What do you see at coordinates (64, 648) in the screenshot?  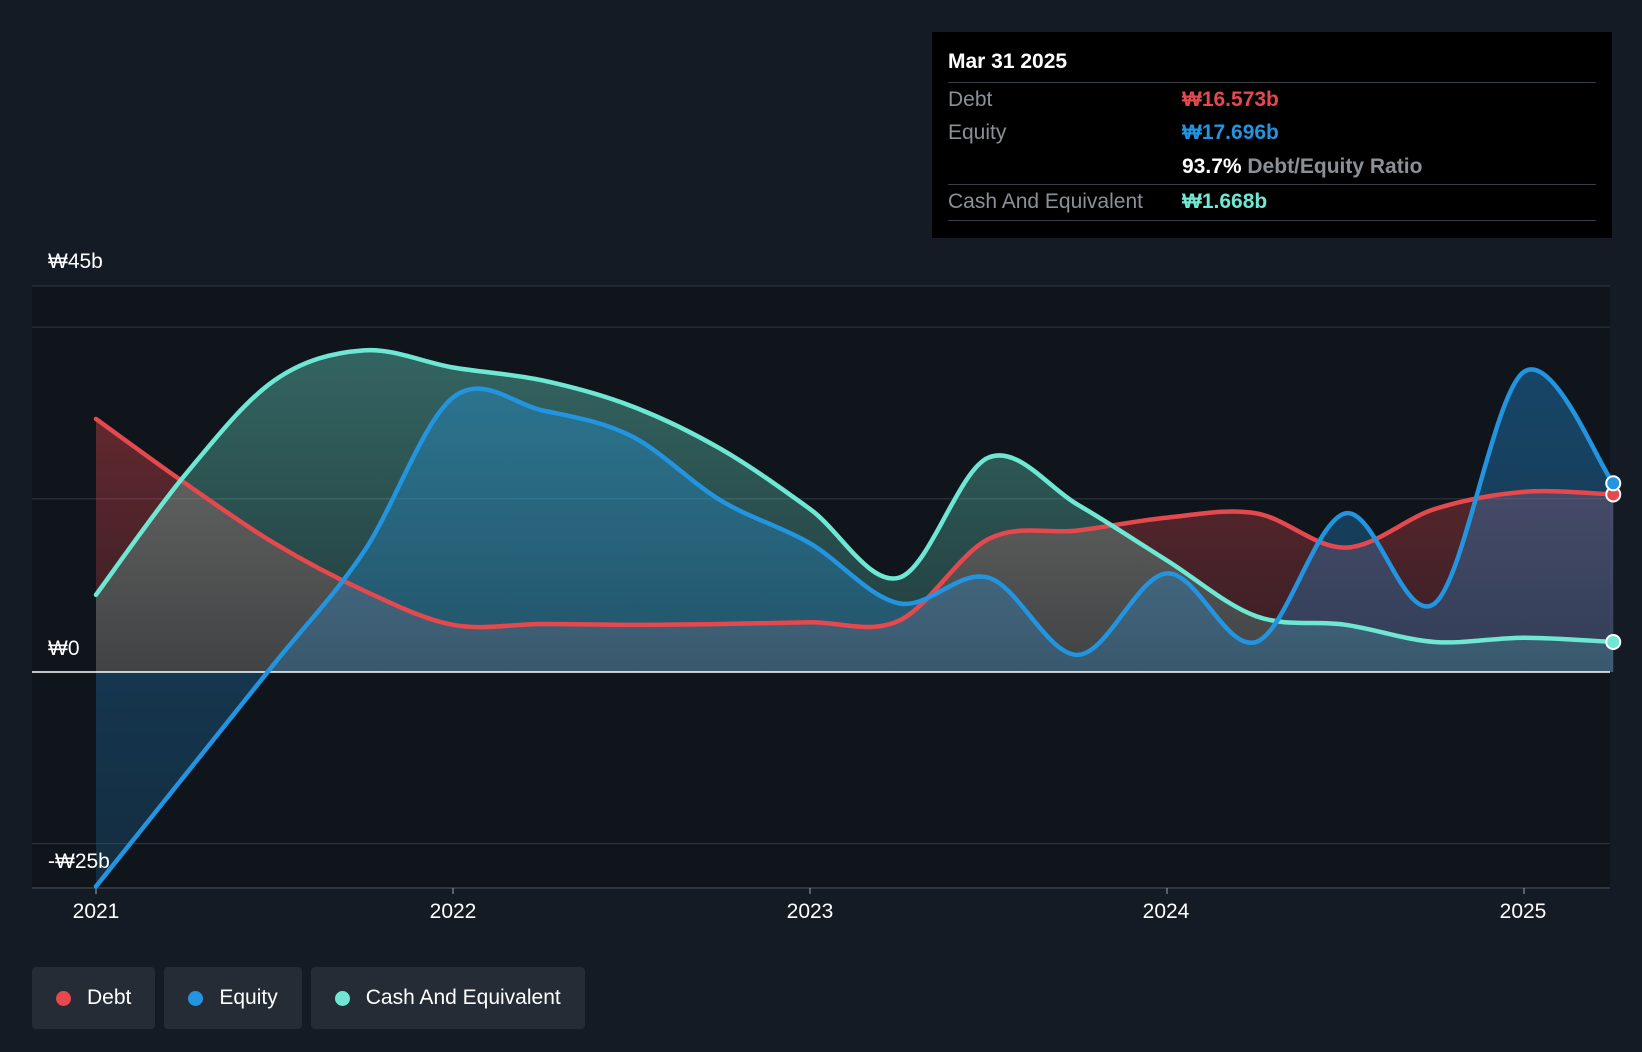 I see `y-tick-label-0: ₩0` at bounding box center [64, 648].